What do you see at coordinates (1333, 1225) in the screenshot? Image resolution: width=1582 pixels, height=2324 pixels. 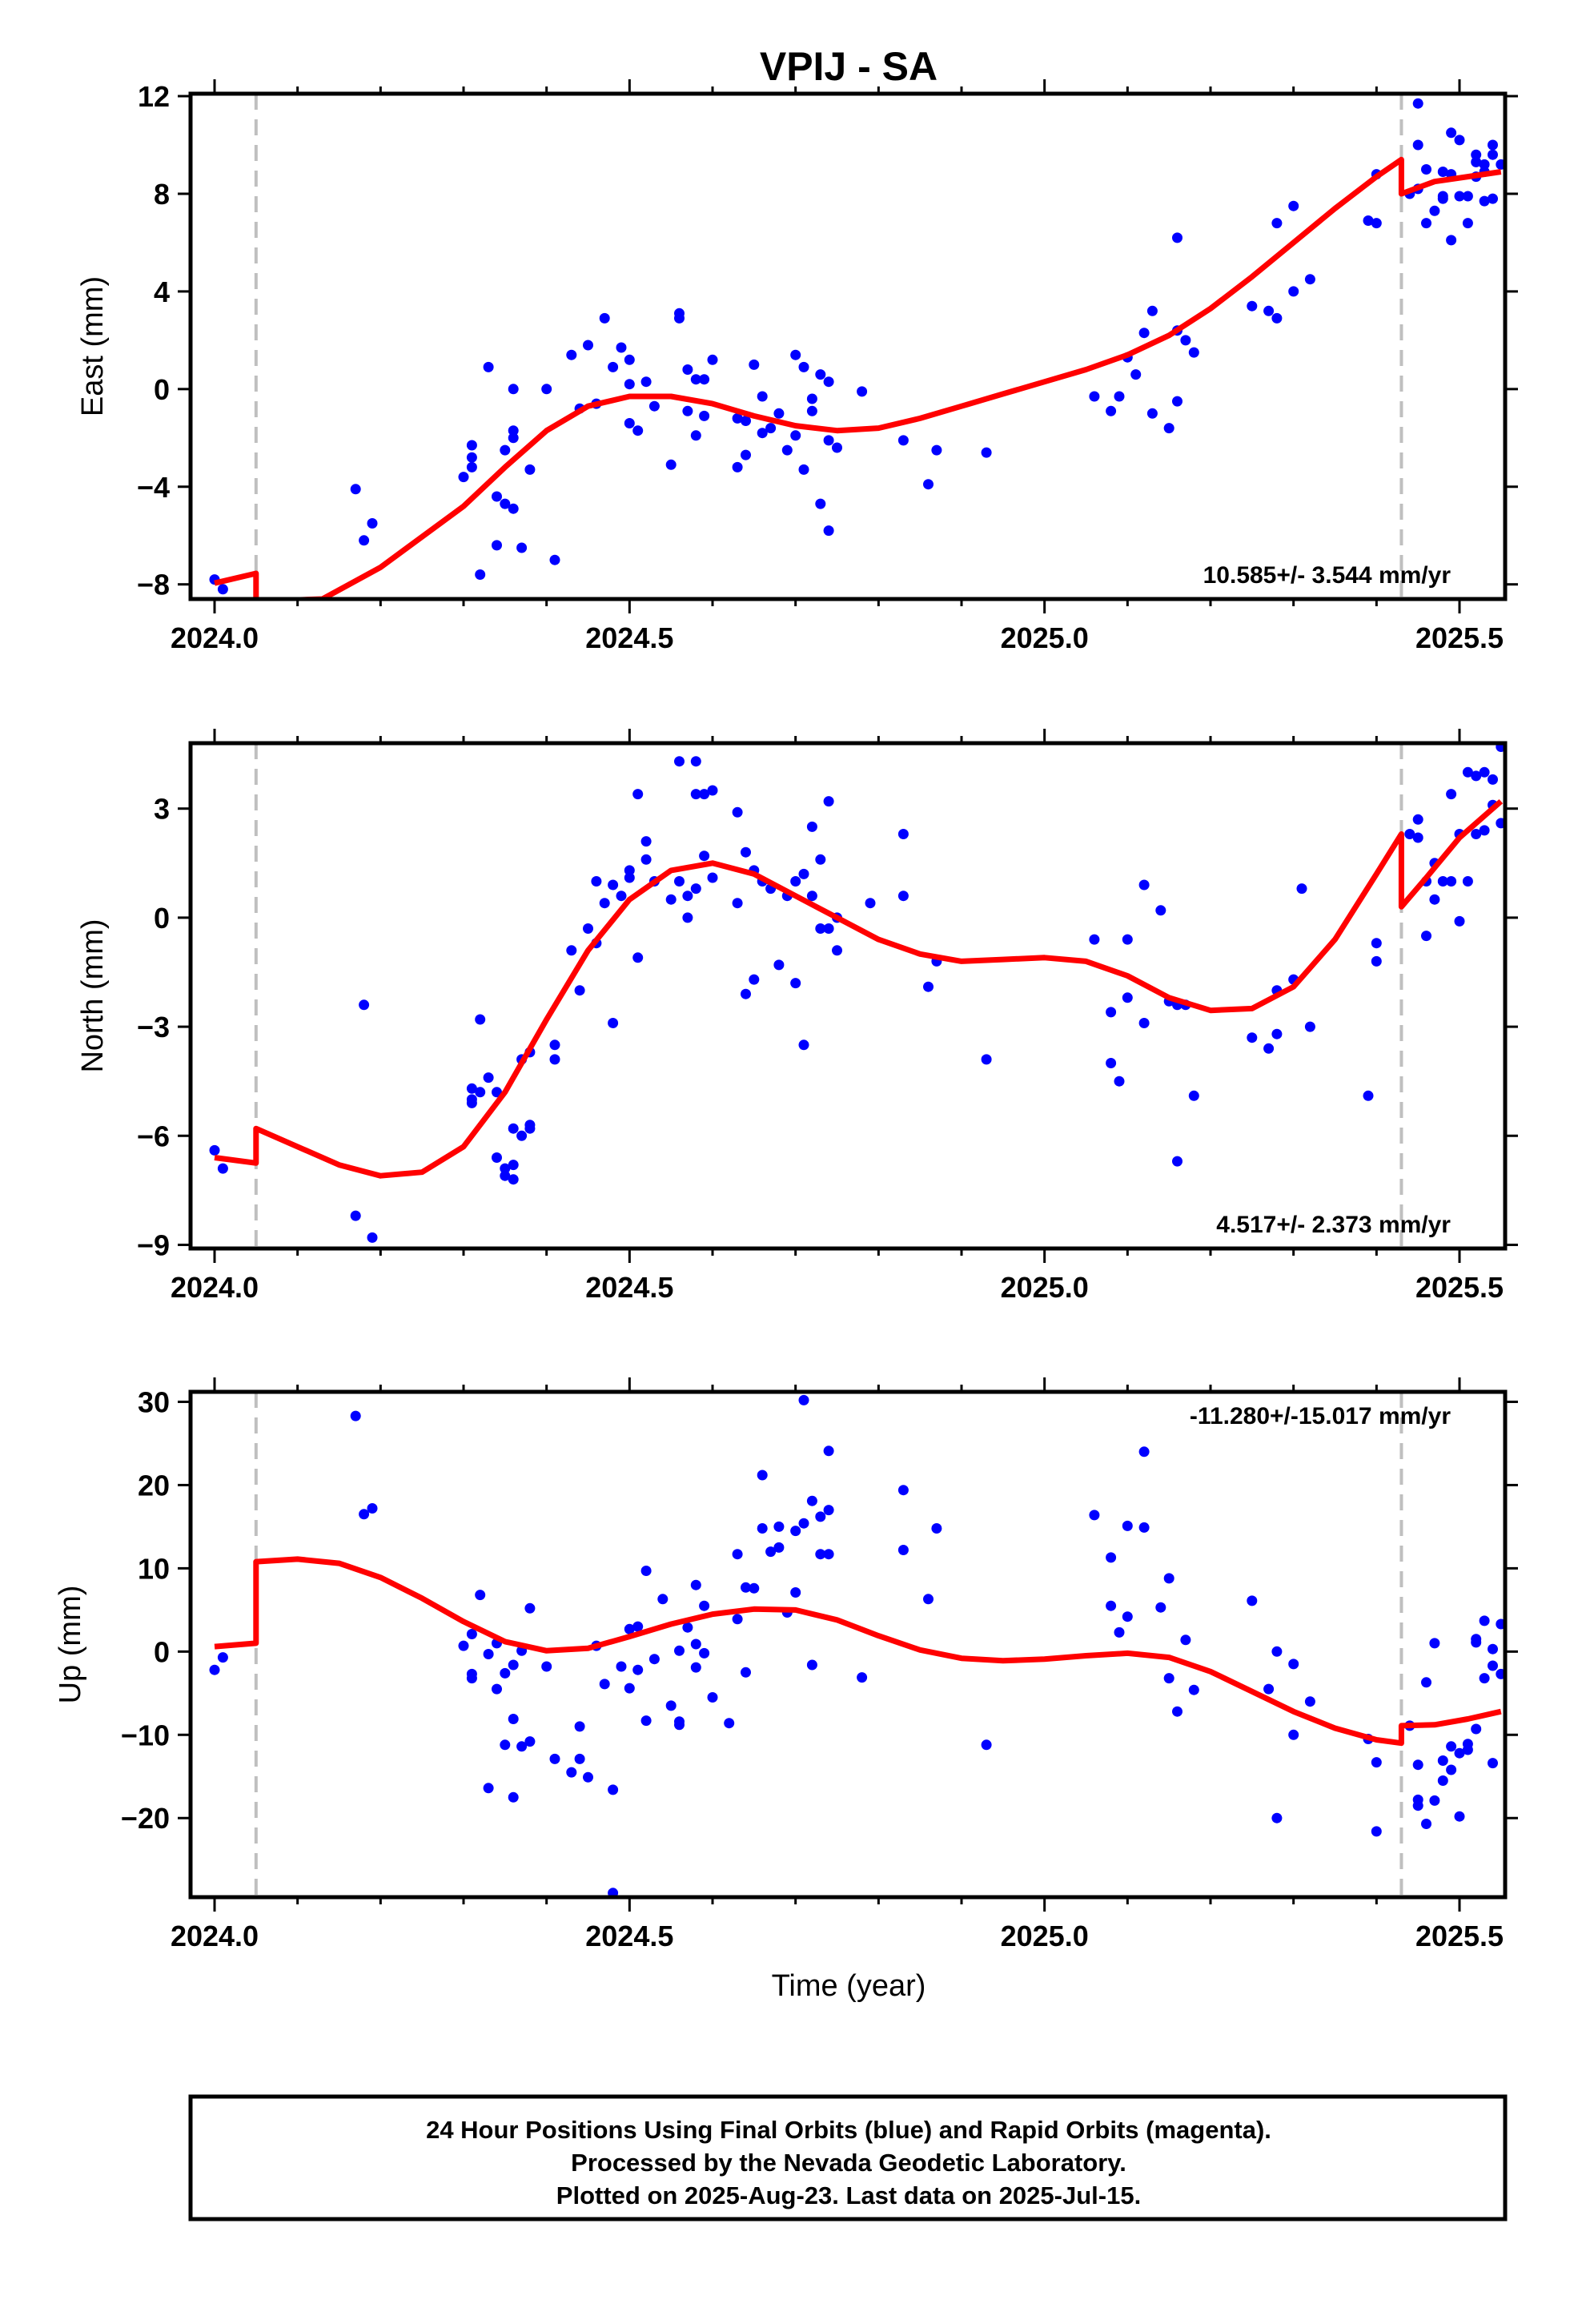 I see `north-rate-label: 4.517+/- 2.373 mm/yr` at bounding box center [1333, 1225].